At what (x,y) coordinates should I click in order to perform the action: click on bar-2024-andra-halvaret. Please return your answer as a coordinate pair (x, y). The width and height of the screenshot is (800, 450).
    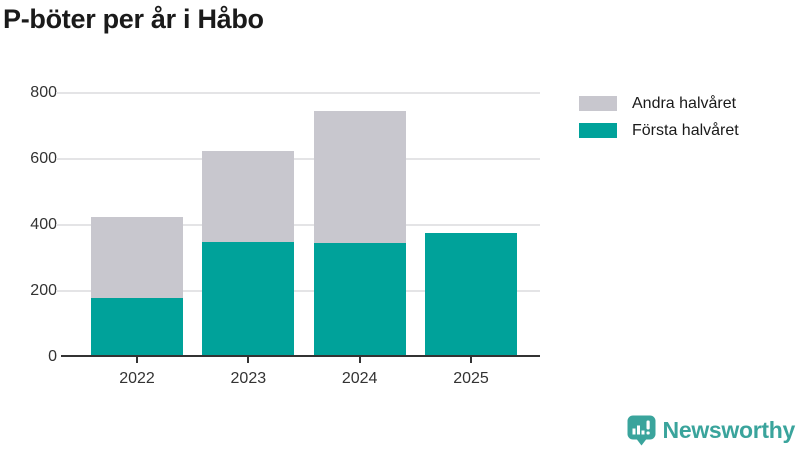
    Looking at the image, I should click on (359, 177).